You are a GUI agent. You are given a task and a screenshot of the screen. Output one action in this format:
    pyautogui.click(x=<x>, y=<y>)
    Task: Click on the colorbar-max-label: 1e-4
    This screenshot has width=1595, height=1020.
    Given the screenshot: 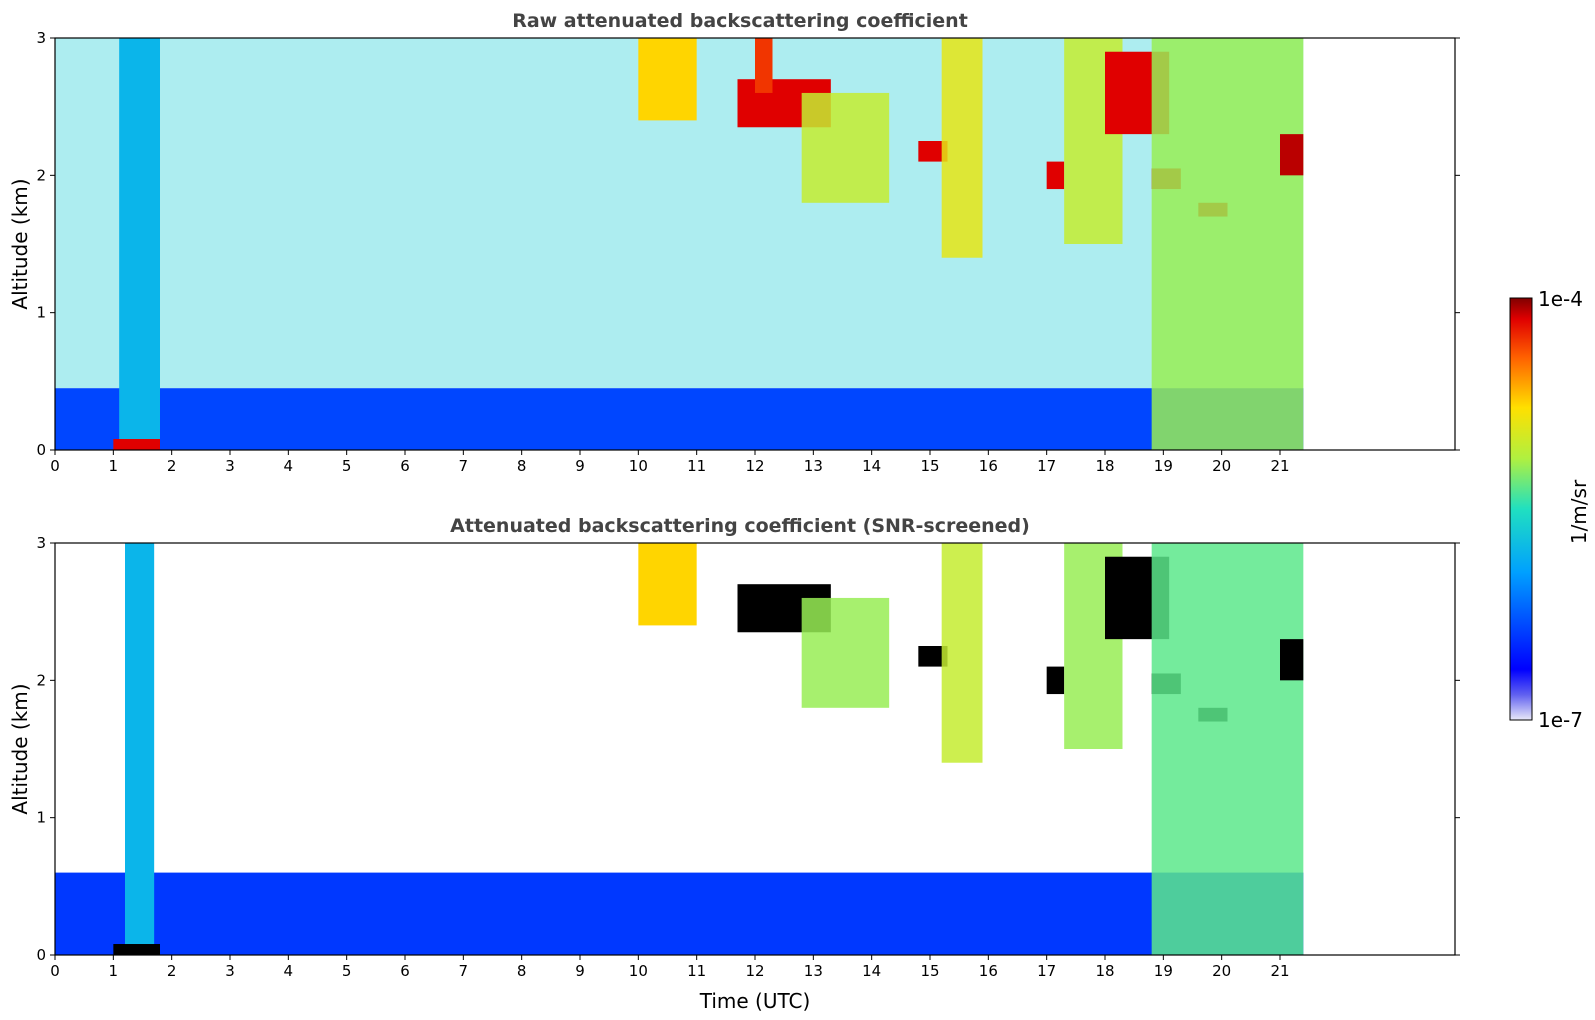 What is the action you would take?
    pyautogui.click(x=1560, y=299)
    